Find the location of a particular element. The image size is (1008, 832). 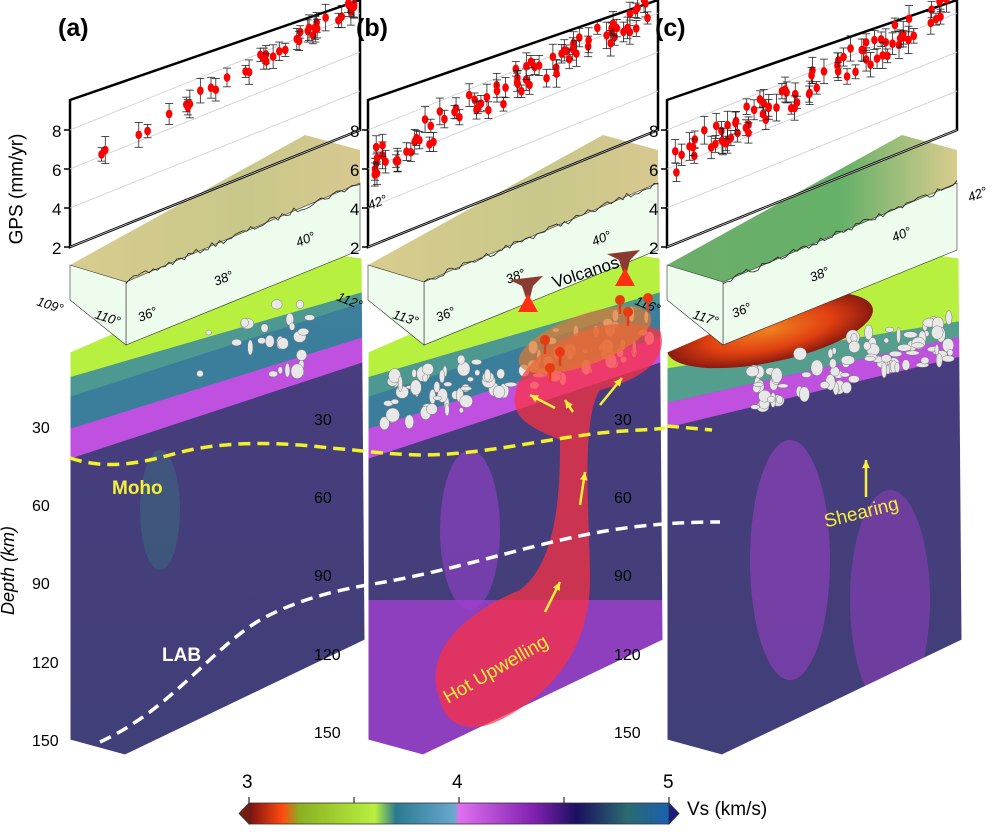

gps-plot: 2 4 6 8 is located at coordinates (804, 129).